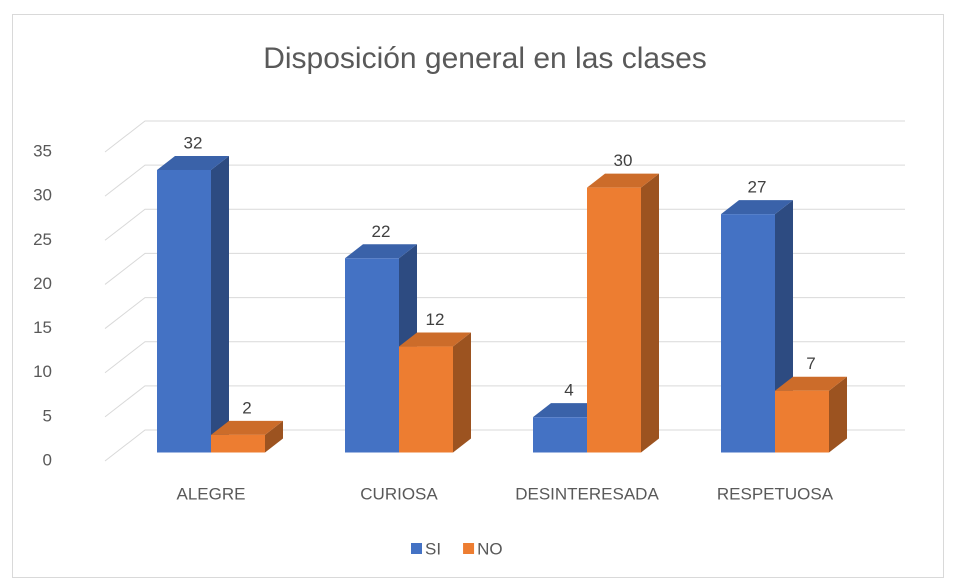  What do you see at coordinates (381, 231) in the screenshot?
I see `data-label: 22` at bounding box center [381, 231].